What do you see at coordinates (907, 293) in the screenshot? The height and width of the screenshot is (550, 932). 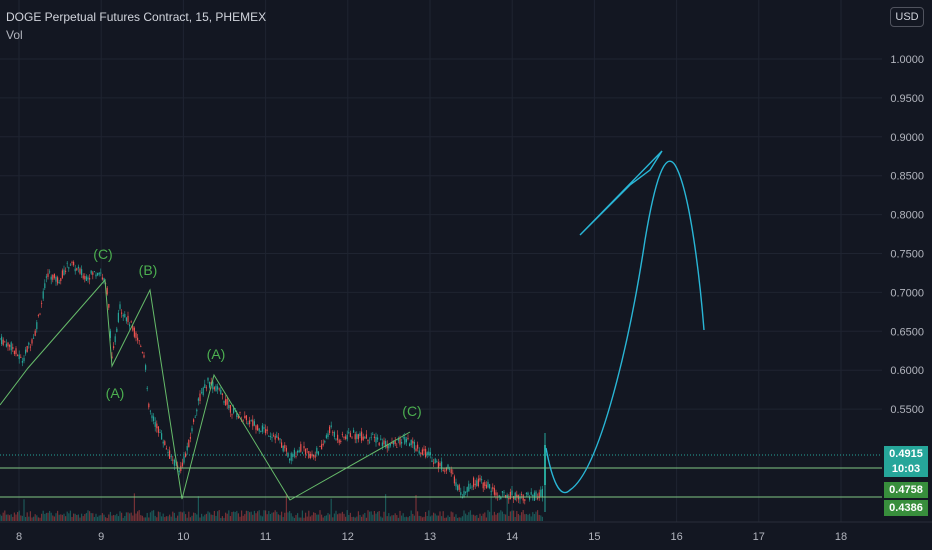 I see `price-tick-label: 0.7000` at bounding box center [907, 293].